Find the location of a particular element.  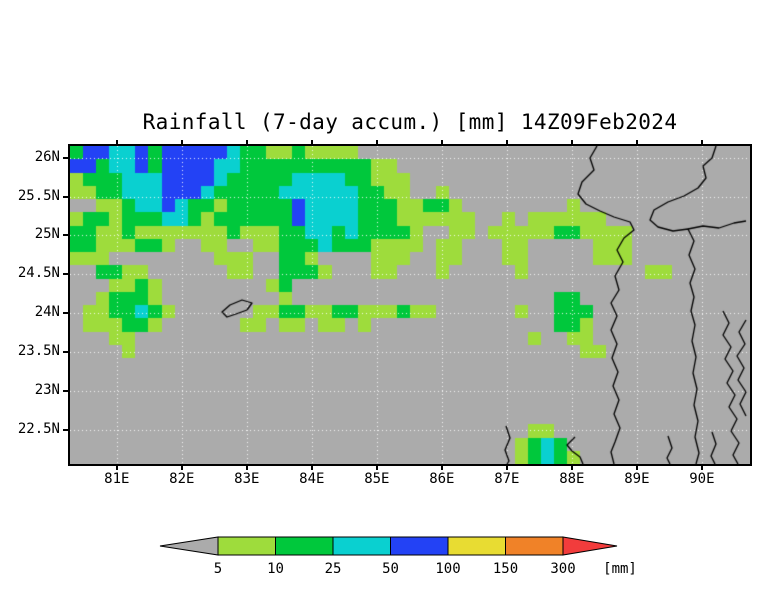

lon-tick-label: 84E is located at coordinates (312, 479).